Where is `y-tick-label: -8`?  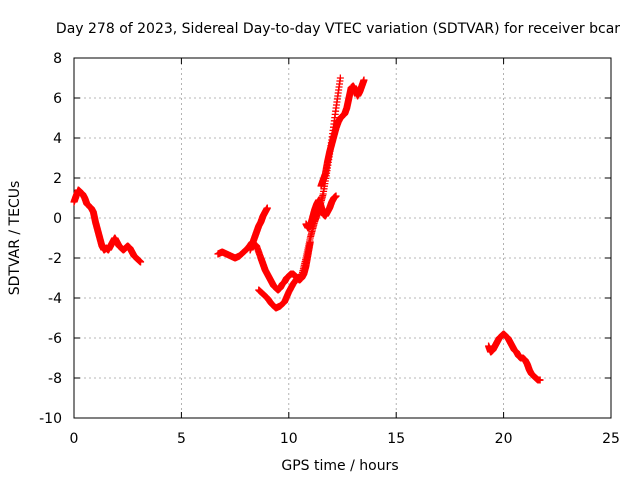
y-tick-label: -8 is located at coordinates (55, 379).